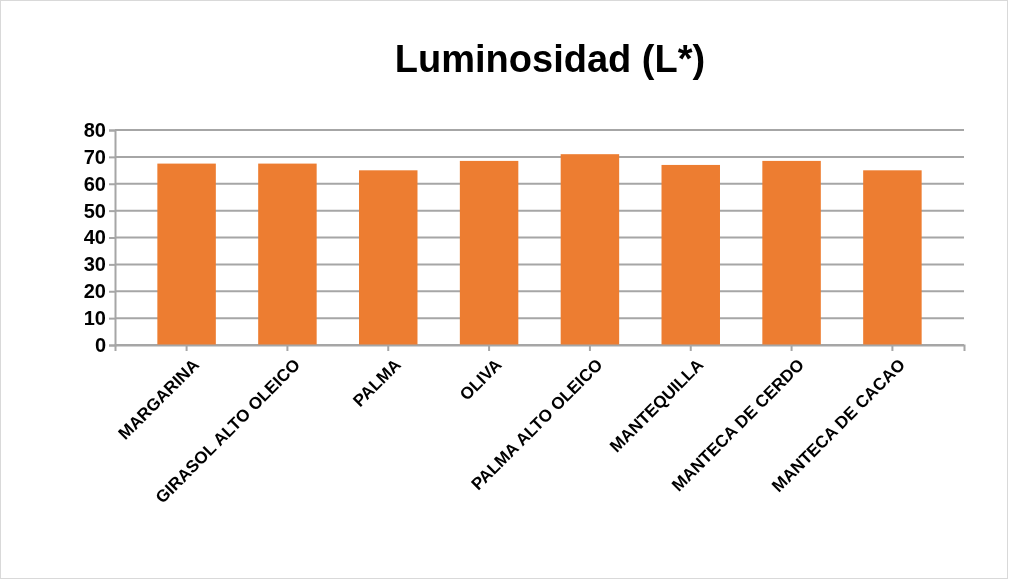 The image size is (1009, 580). I want to click on y-tick-label: 70, so click(94, 156).